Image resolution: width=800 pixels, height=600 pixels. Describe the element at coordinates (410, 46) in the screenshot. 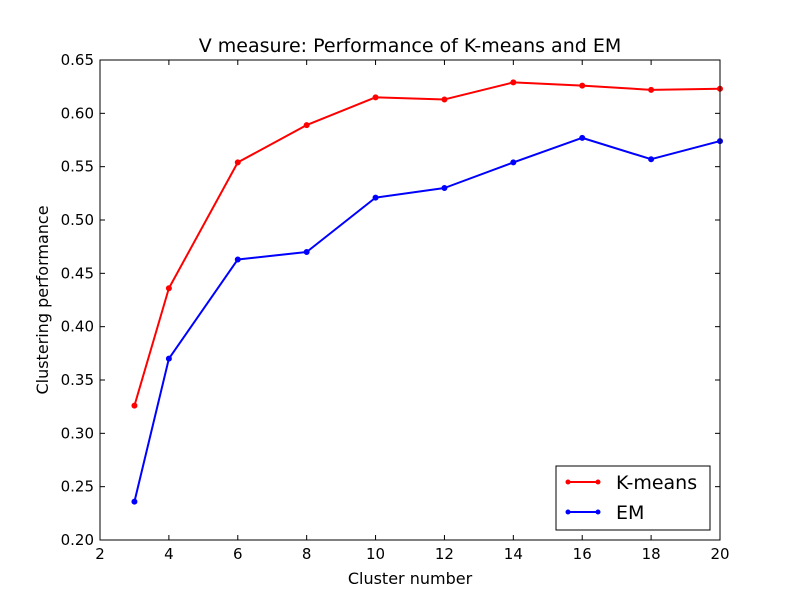

I see `chart-title: V measure: Performance of K-means and EM` at that location.